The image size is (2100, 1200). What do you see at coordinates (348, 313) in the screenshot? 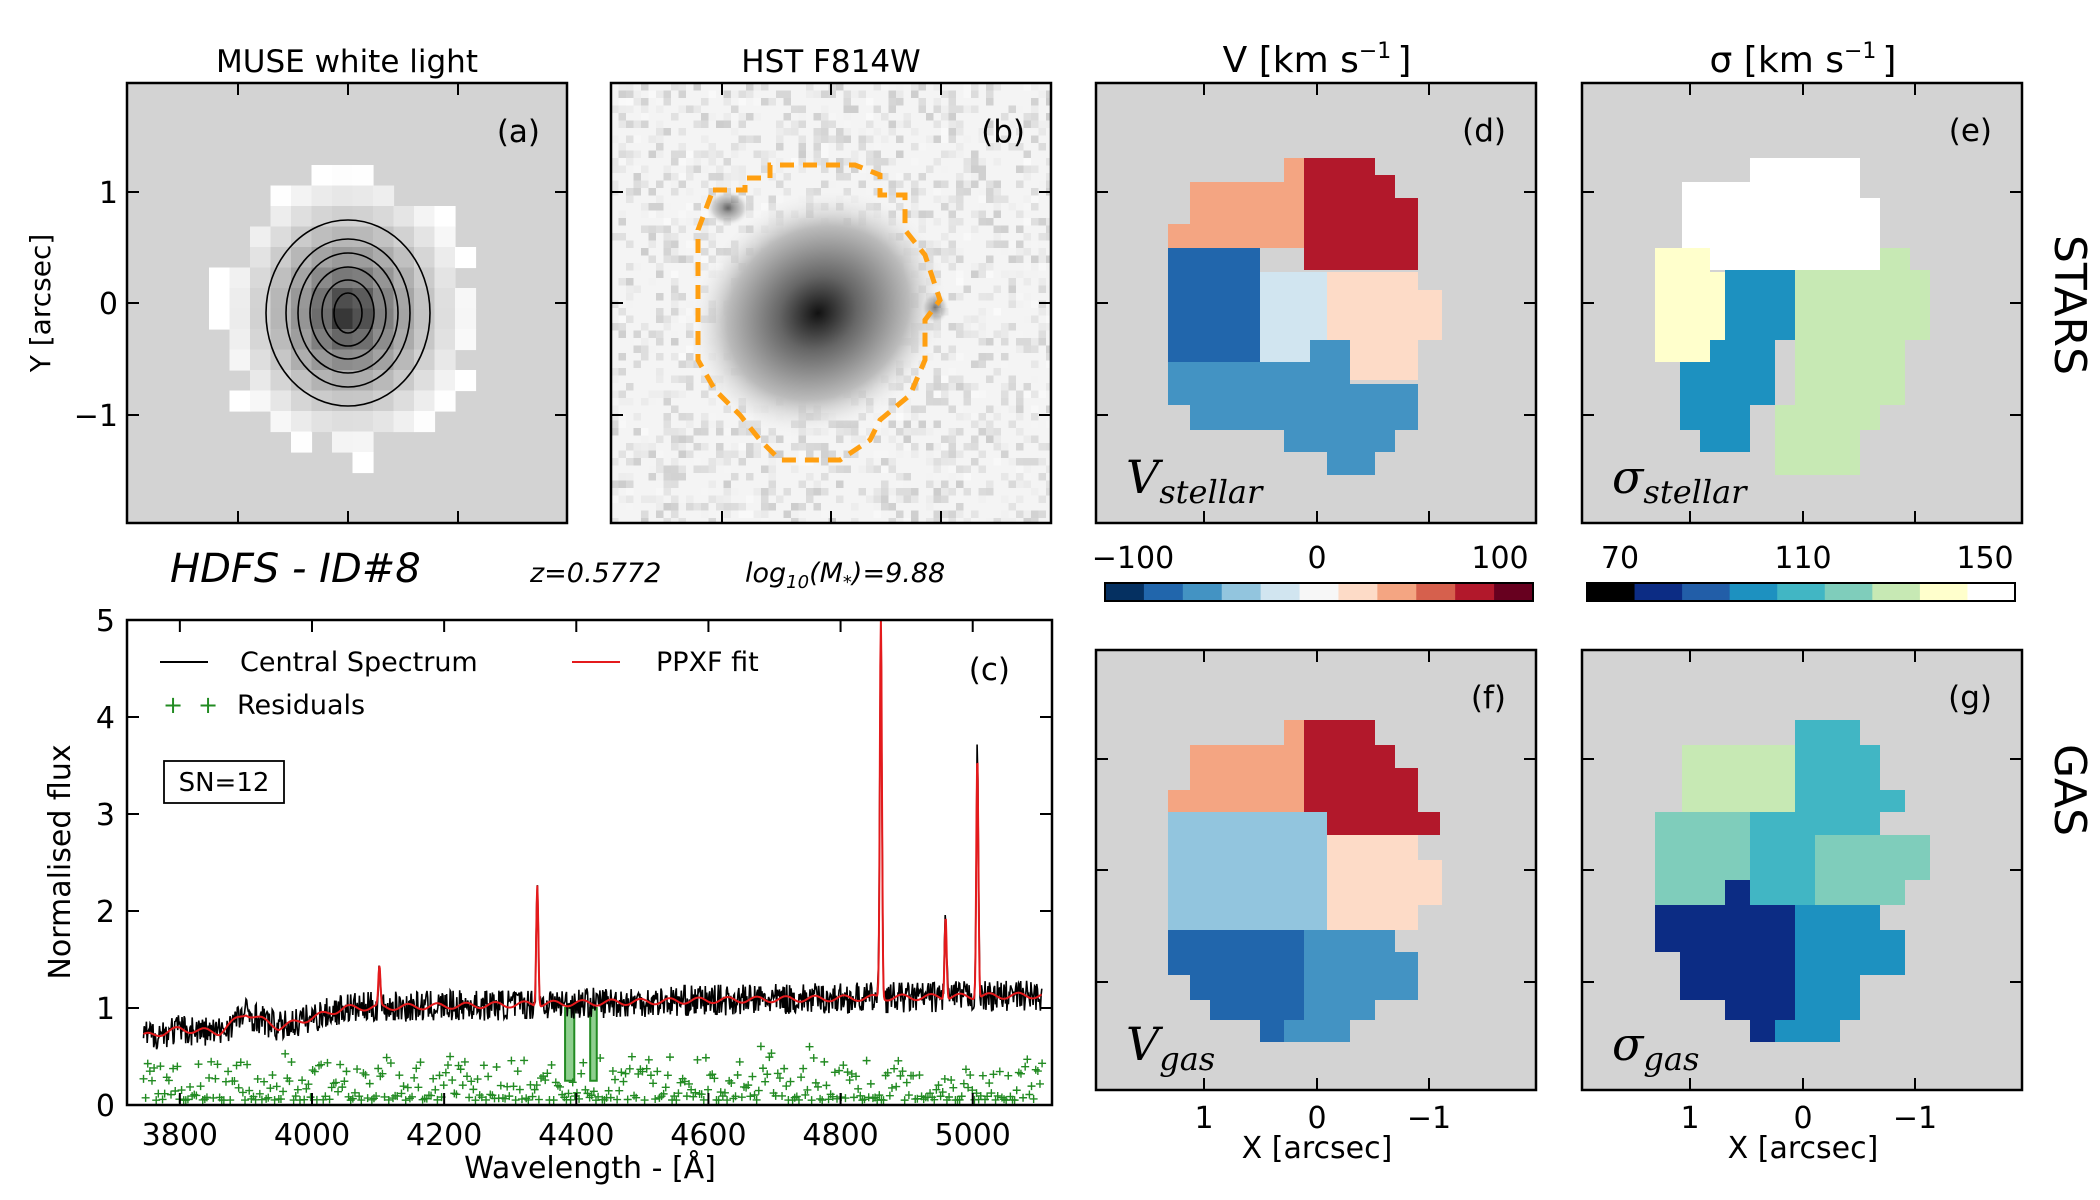
I see `muse-contours` at bounding box center [348, 313].